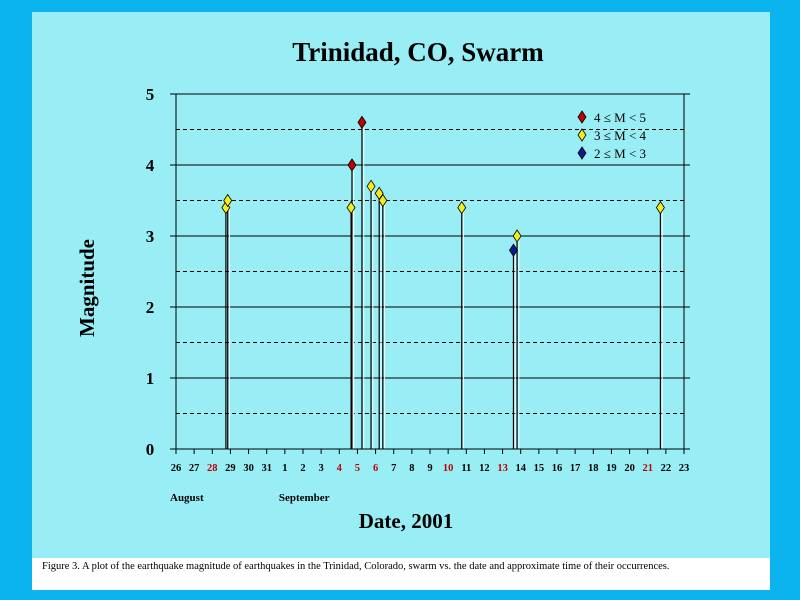  Describe the element at coordinates (176, 468) in the screenshot. I see `x-tick-label: 26` at that location.